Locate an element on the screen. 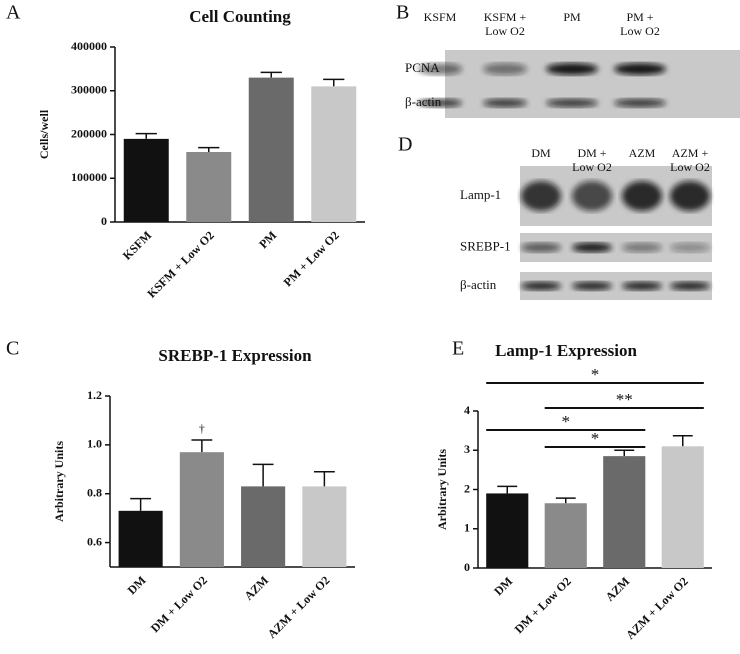 The height and width of the screenshot is (654, 740). y-tick-label: 0.8 is located at coordinates (94, 492).